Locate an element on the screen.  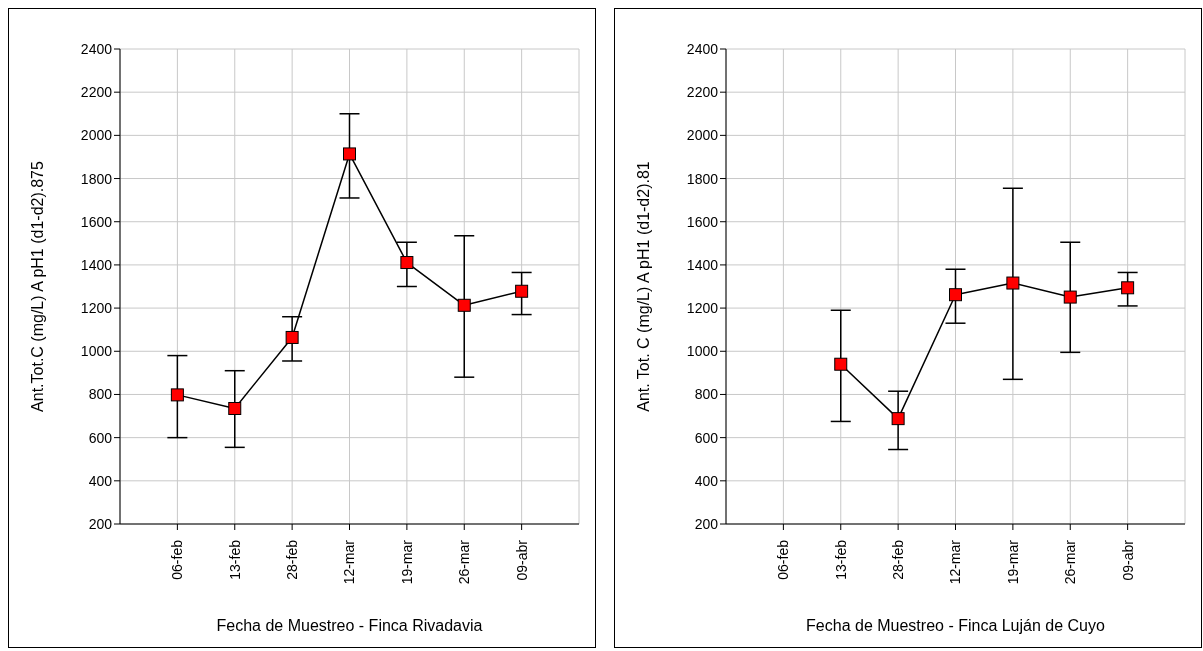
x-axis-title: Fecha de Muestreo - Finca Rivadavia is located at coordinates (349, 625).